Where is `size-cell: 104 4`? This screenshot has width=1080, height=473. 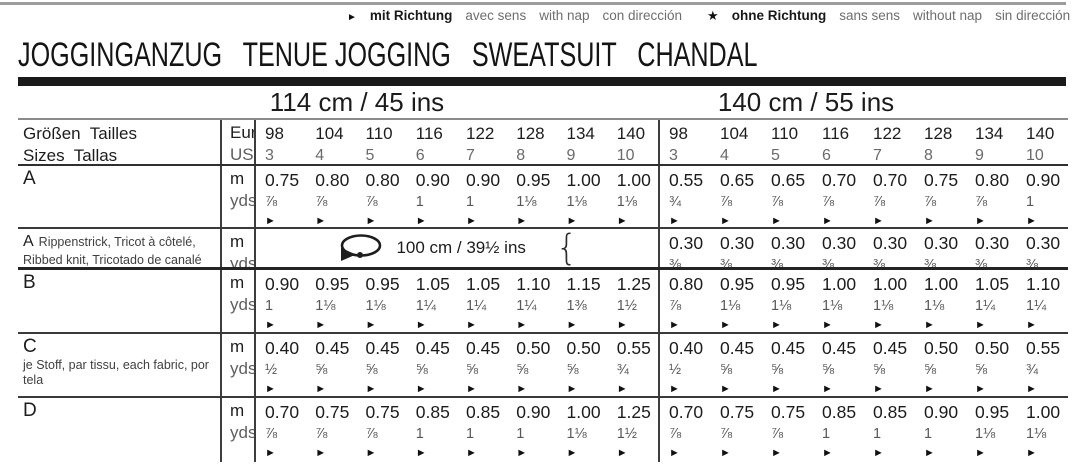
size-cell: 104 4 is located at coordinates (736, 142).